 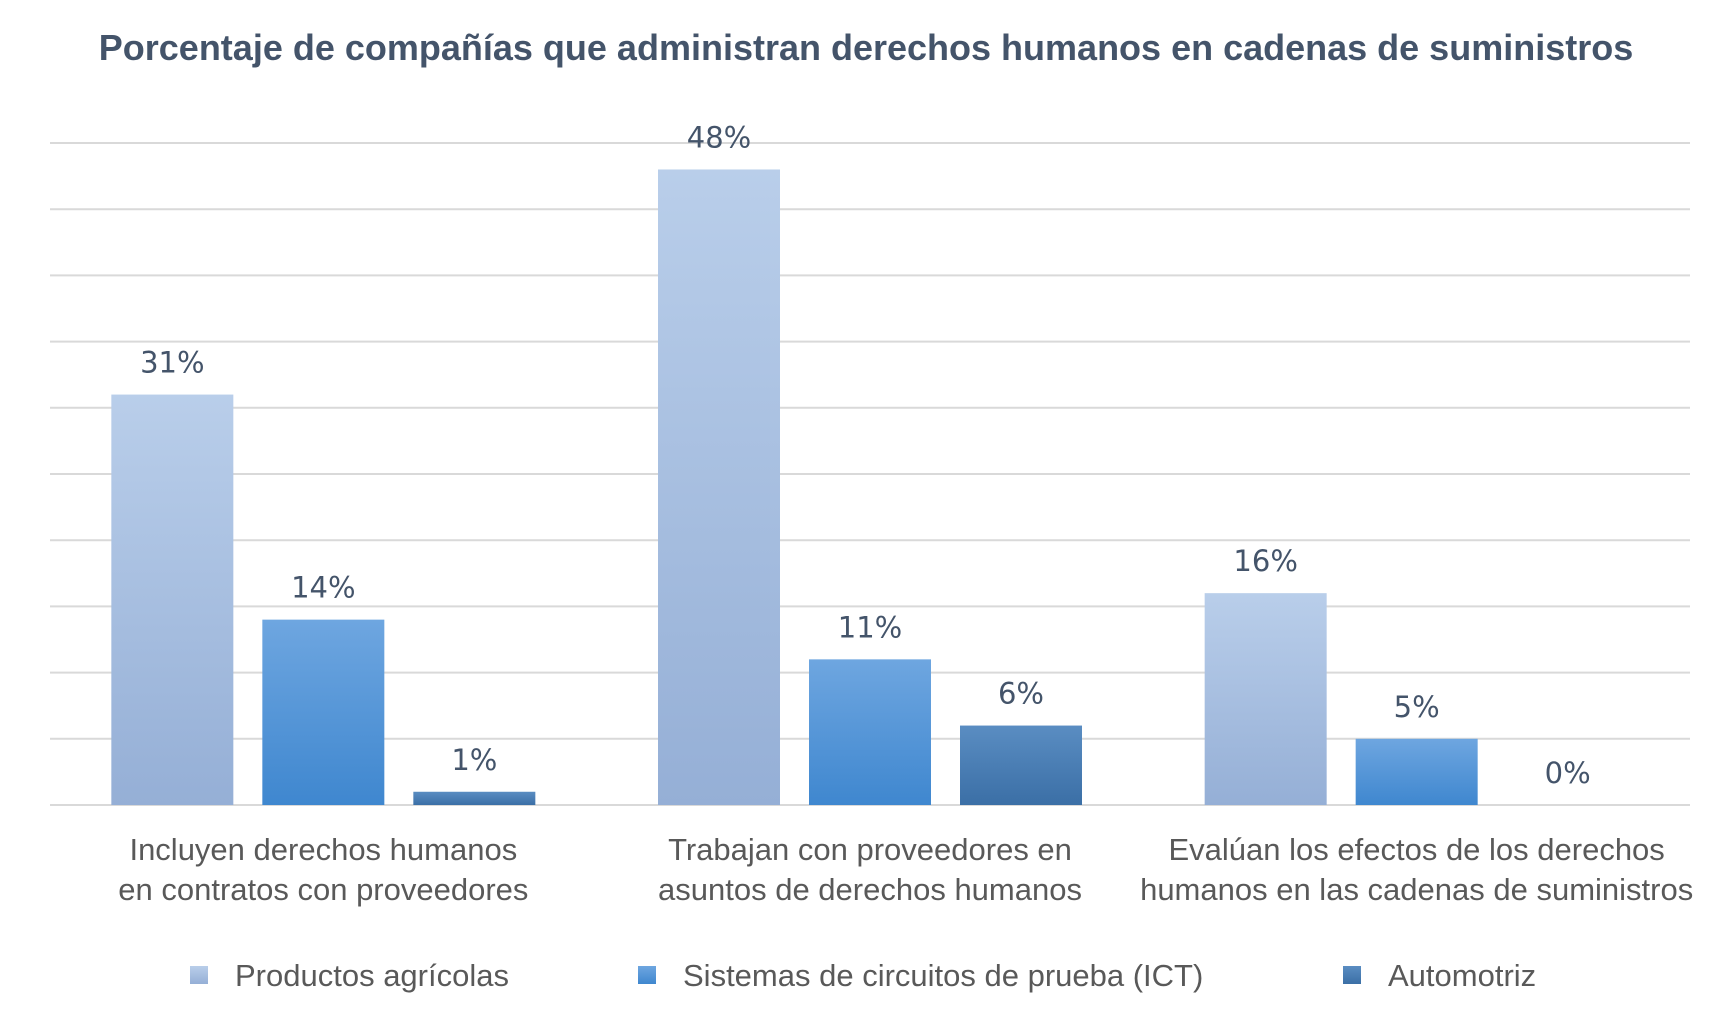 I want to click on legend-label: Sistemas de circuitos de prueba (ICT), so click(x=943, y=975).